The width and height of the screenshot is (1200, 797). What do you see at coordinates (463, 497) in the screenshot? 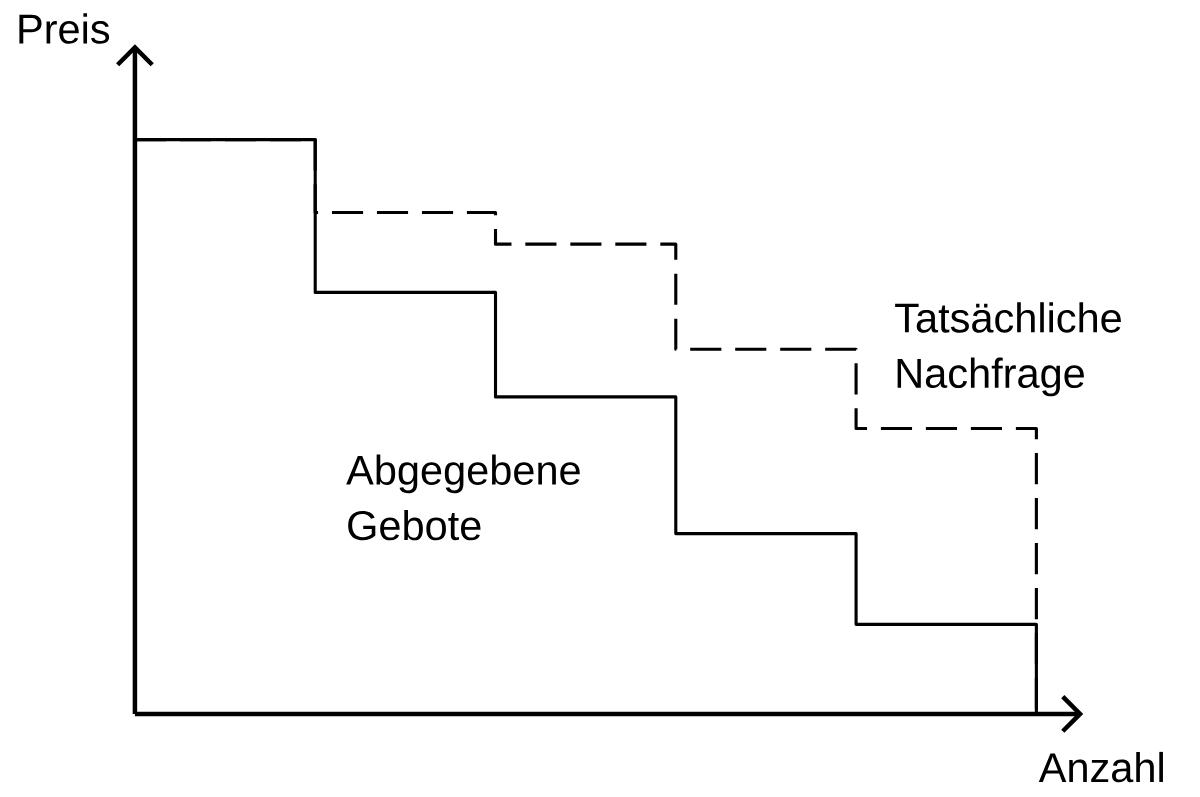
I see `series-label: Abgegebene Gebote` at bounding box center [463, 497].